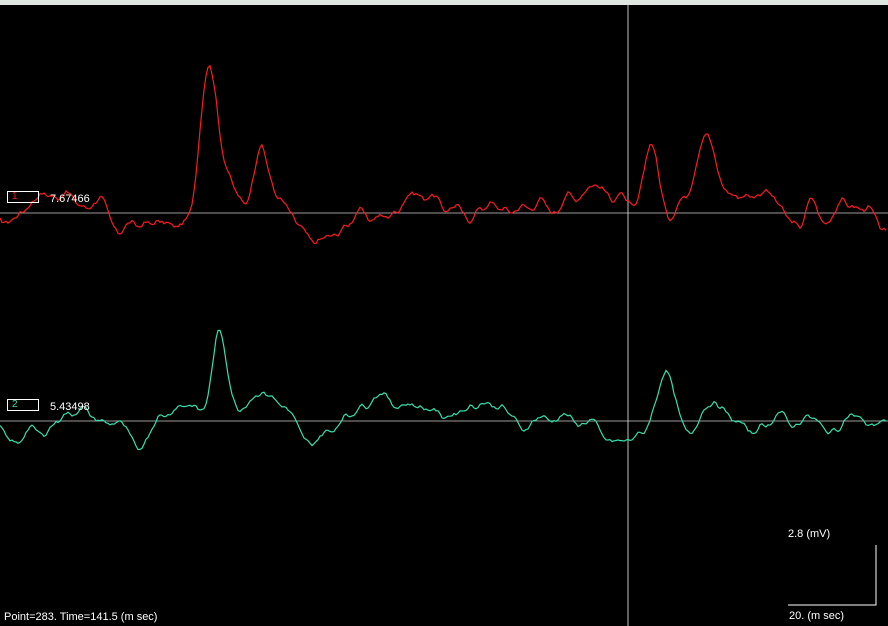 The image size is (888, 626). What do you see at coordinates (809, 534) in the screenshot?
I see `scale-bar-voltage-label: 2.8 (mV)` at bounding box center [809, 534].